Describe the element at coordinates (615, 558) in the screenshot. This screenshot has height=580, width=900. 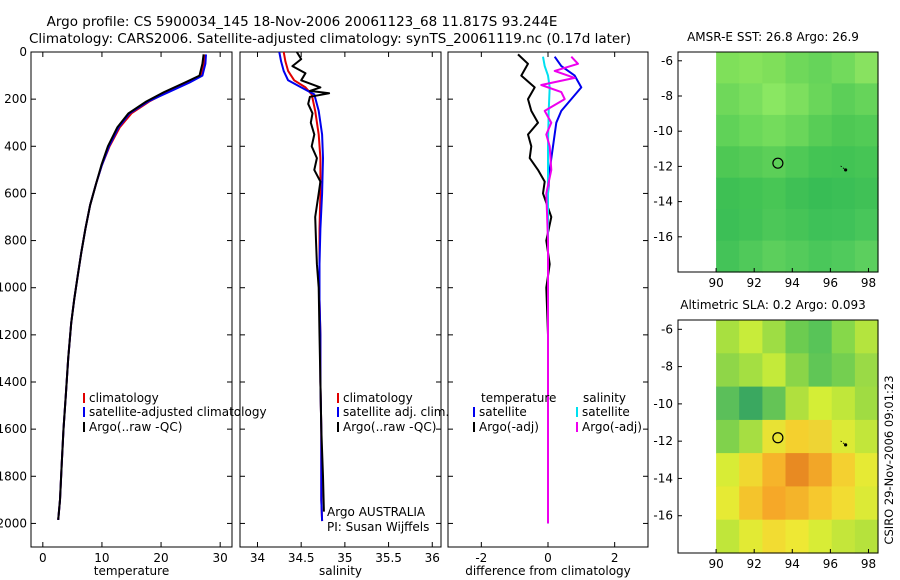
I see `difference-panel-xtick-label: 2` at that location.